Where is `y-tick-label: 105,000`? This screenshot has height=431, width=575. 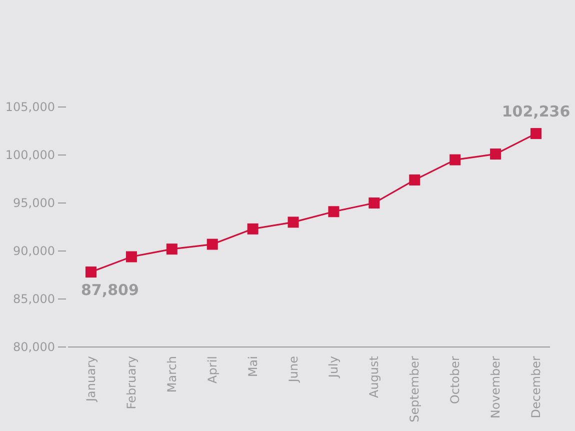
y-tick-label: 105,000 is located at coordinates (30, 107).